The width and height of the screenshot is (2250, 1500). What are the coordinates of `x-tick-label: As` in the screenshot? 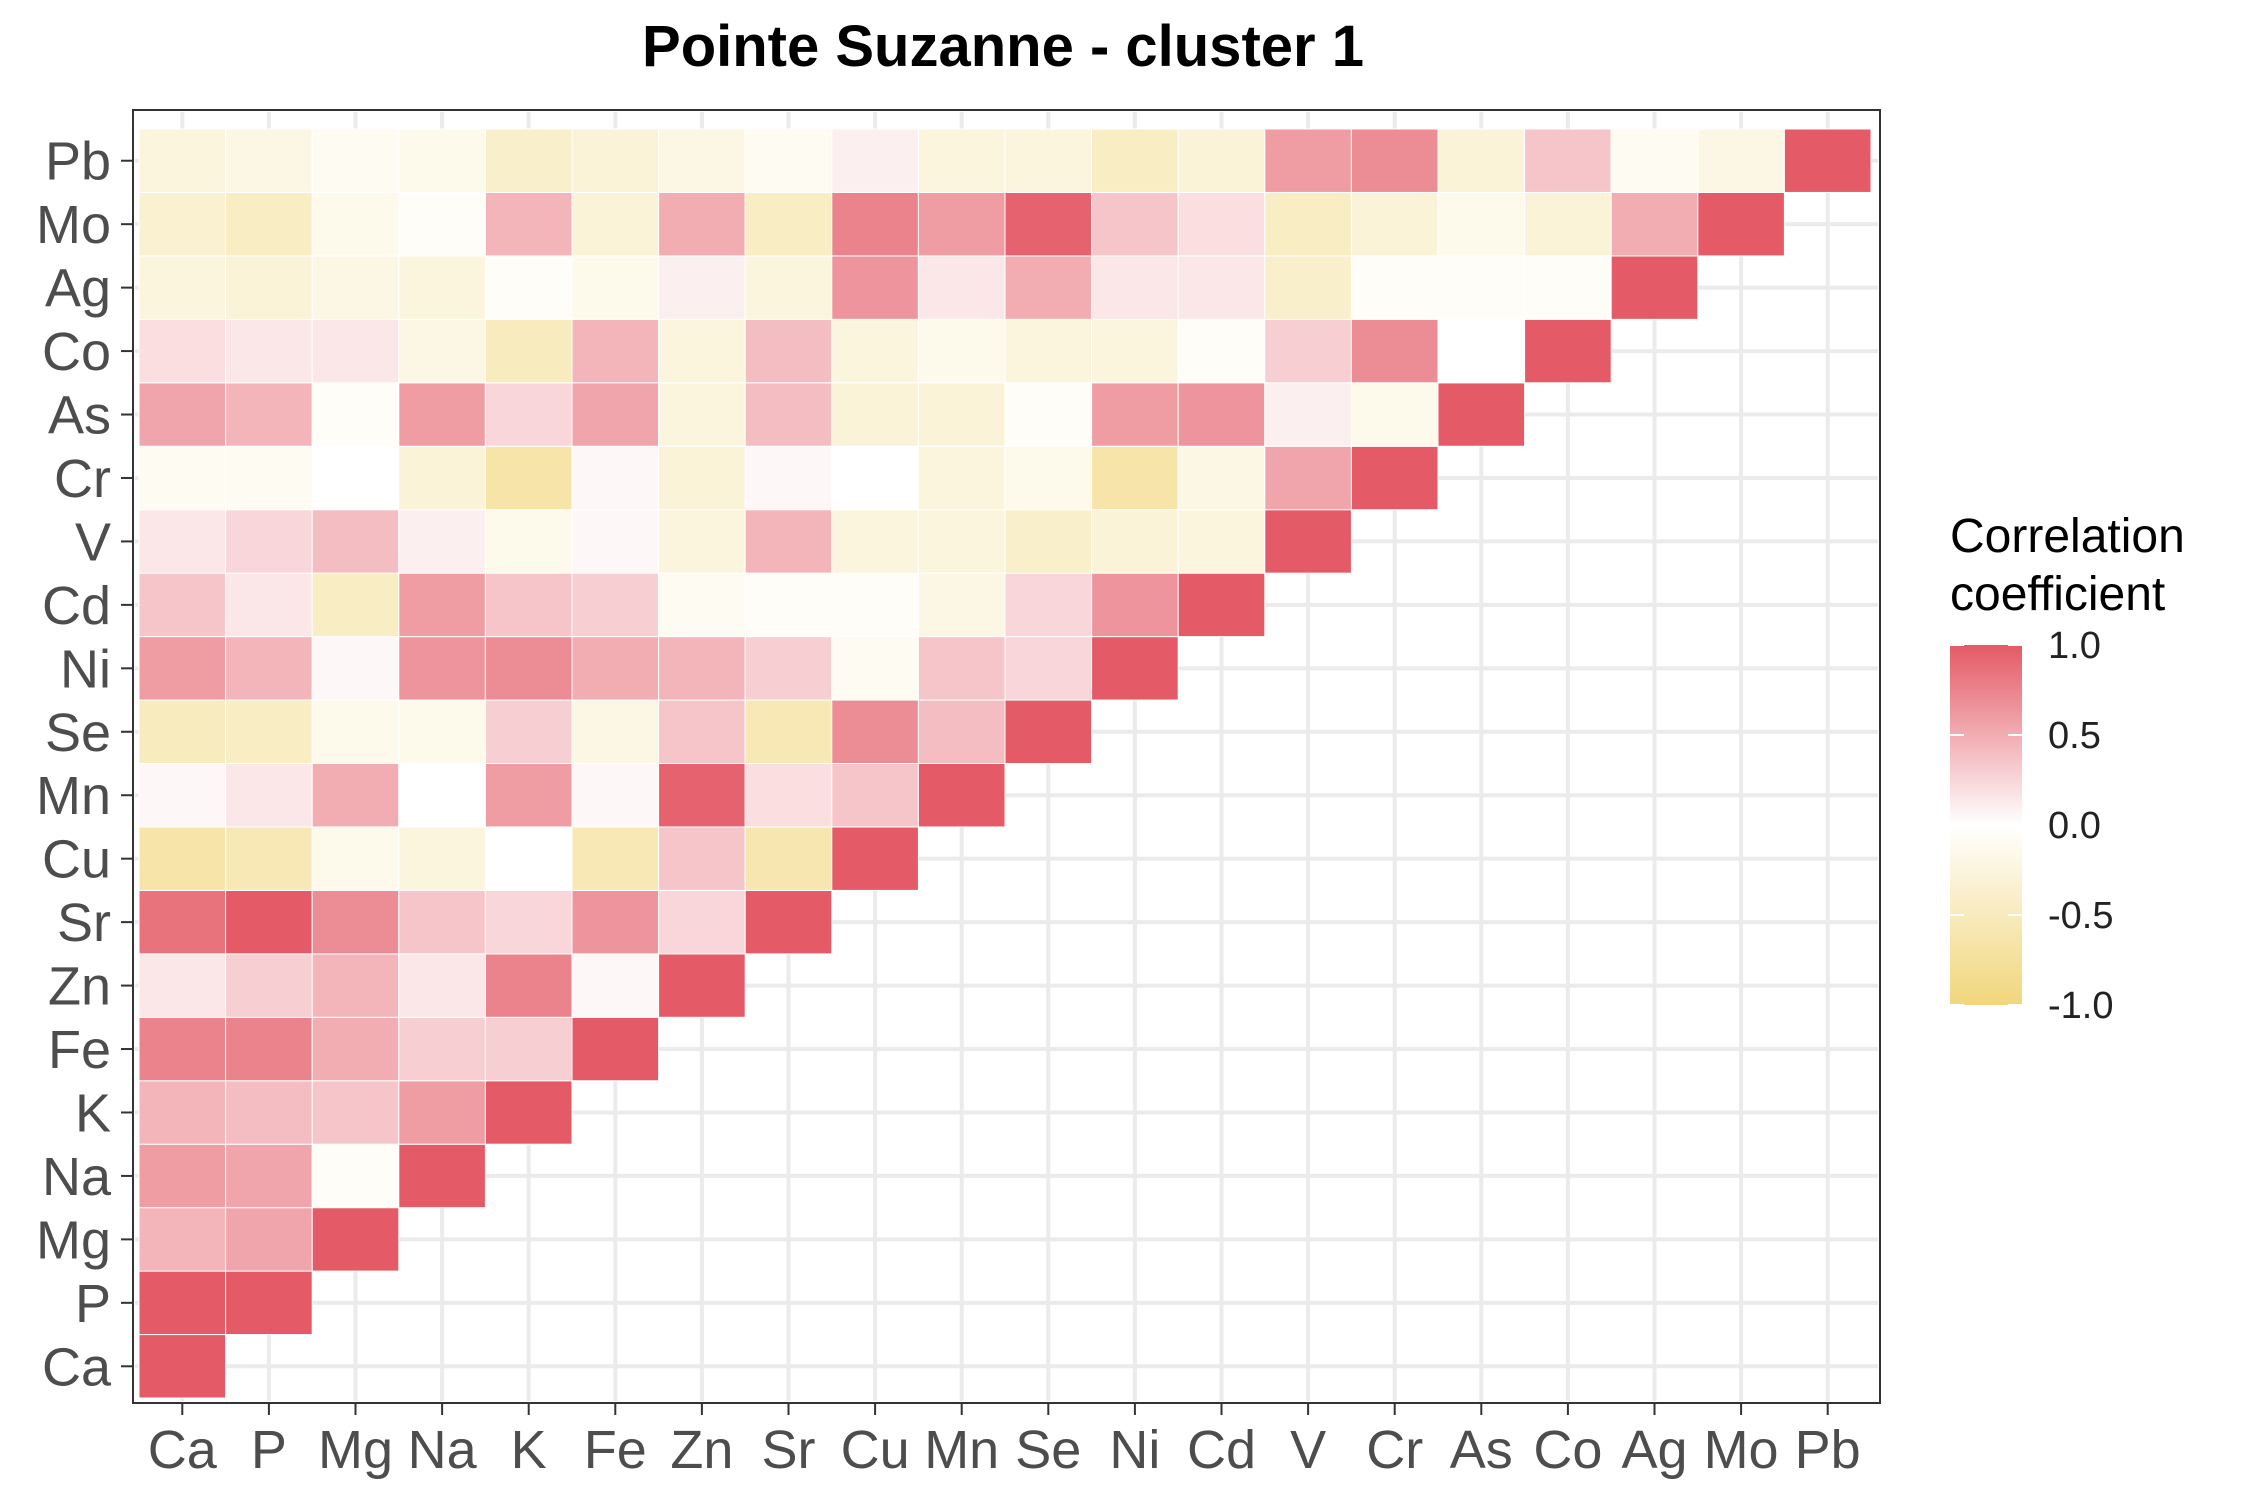 It's located at (1481, 1450).